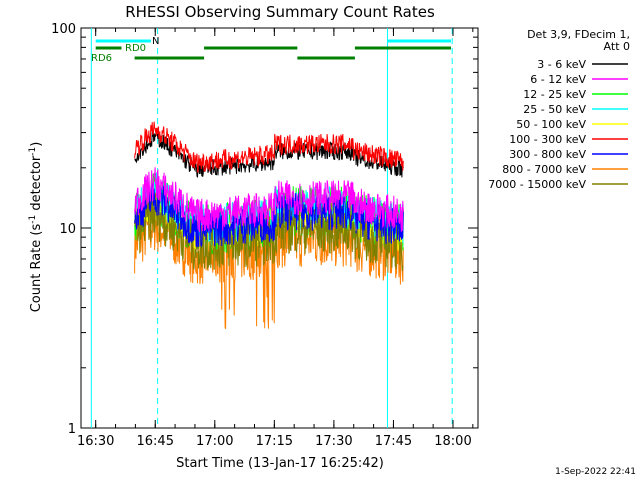 This screenshot has width=640, height=480. What do you see at coordinates (554, 94) in the screenshot?
I see `legend-entry-label: 12 - 25 keV` at bounding box center [554, 94].